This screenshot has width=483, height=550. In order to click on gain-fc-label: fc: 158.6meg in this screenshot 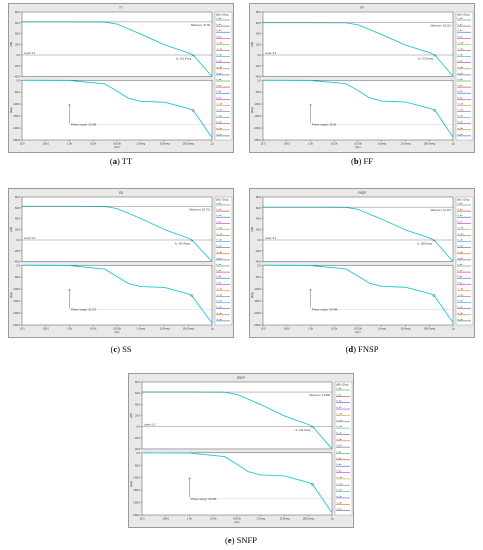, I will do `click(425, 244)`.